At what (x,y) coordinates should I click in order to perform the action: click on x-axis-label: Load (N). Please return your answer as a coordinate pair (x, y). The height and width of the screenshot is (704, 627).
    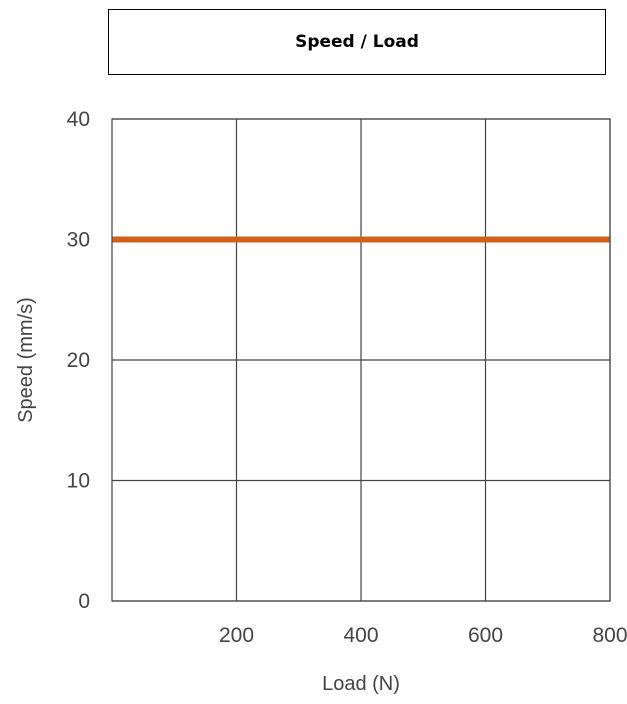
    Looking at the image, I should click on (361, 684).